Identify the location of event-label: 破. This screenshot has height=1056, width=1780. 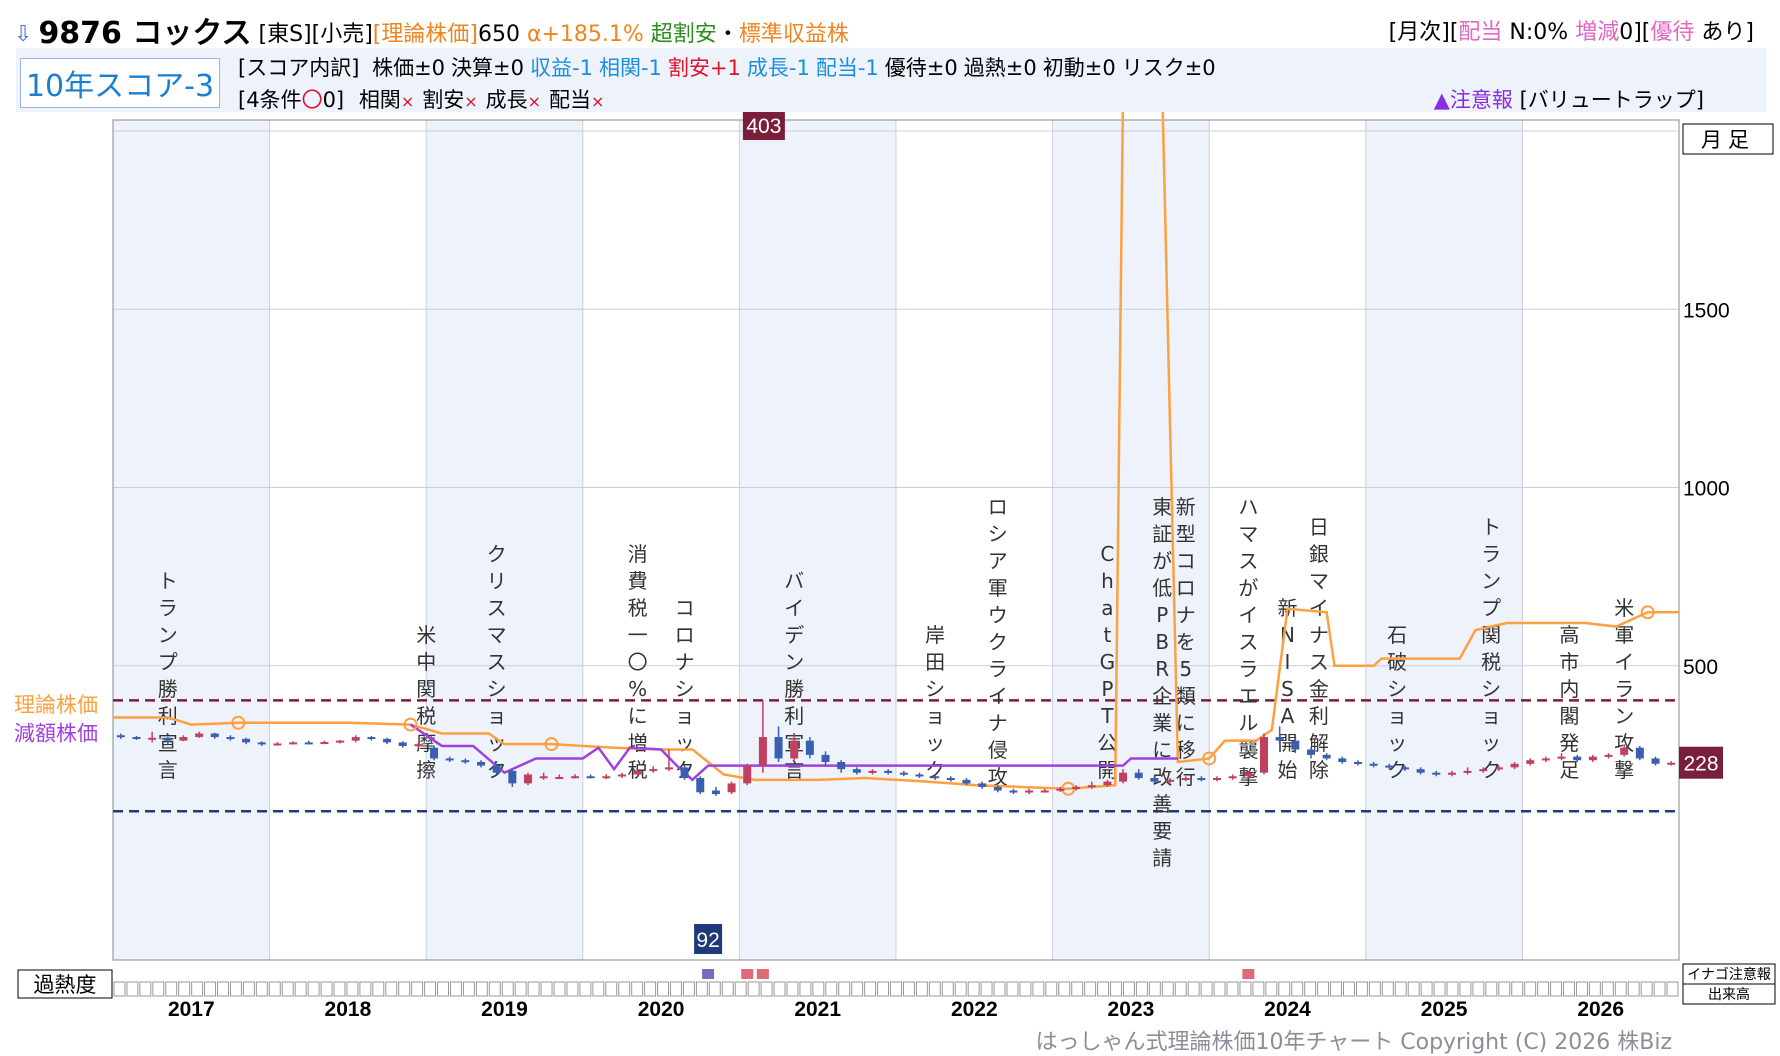
(1397, 662).